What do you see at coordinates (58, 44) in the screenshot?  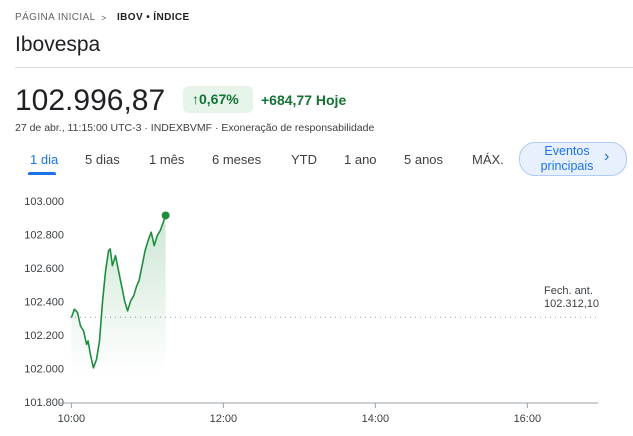 I see `title: Ibovespa` at bounding box center [58, 44].